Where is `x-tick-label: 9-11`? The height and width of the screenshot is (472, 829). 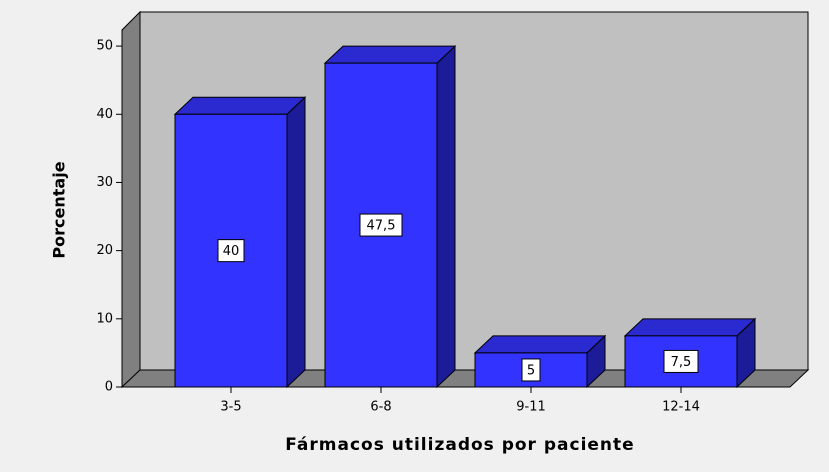
x-tick-label: 9-11 is located at coordinates (531, 407).